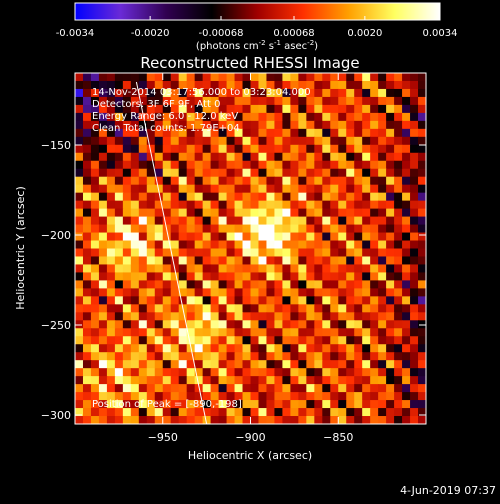 The image size is (500, 504). I want to click on colorbar-tick-label: 0.00068, so click(293, 33).